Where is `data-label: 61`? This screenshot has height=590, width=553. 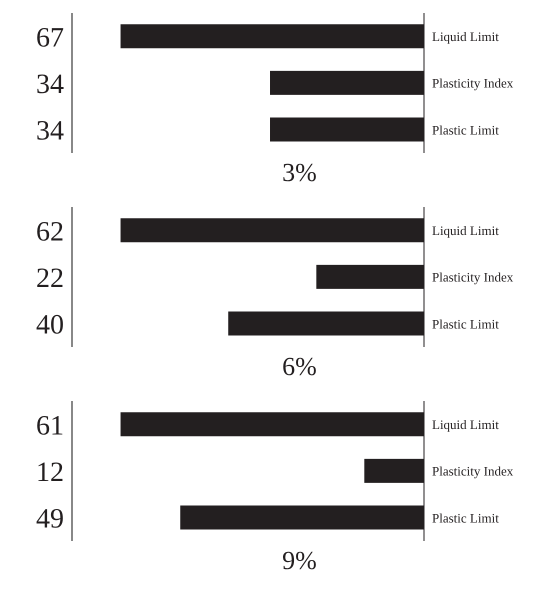
data-label: 61 is located at coordinates (50, 426).